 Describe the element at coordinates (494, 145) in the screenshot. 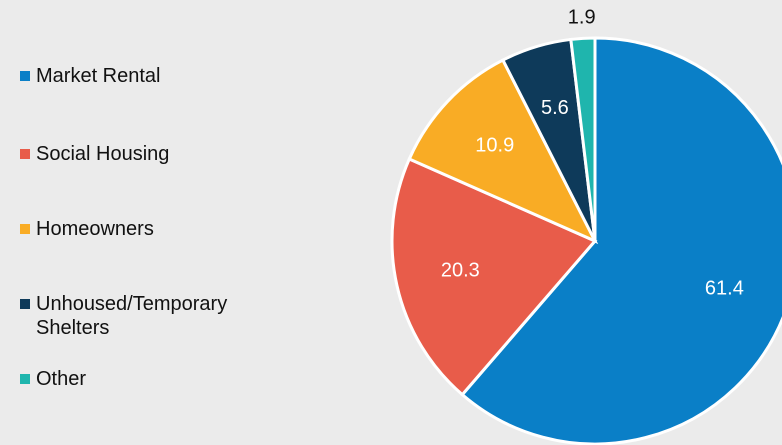

I see `data-label: 10.9` at that location.